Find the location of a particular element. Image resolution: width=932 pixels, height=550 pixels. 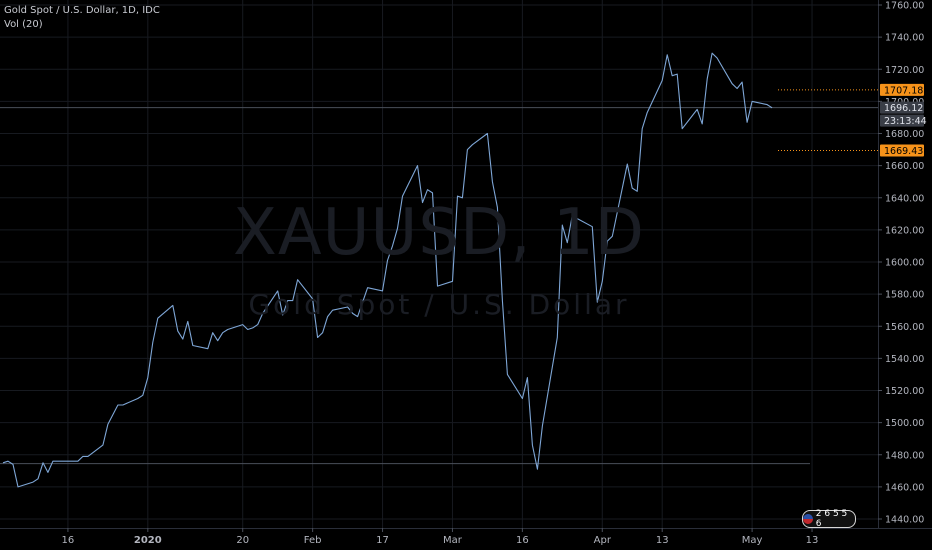

price-tick-label: 1740.00 is located at coordinates (904, 38).